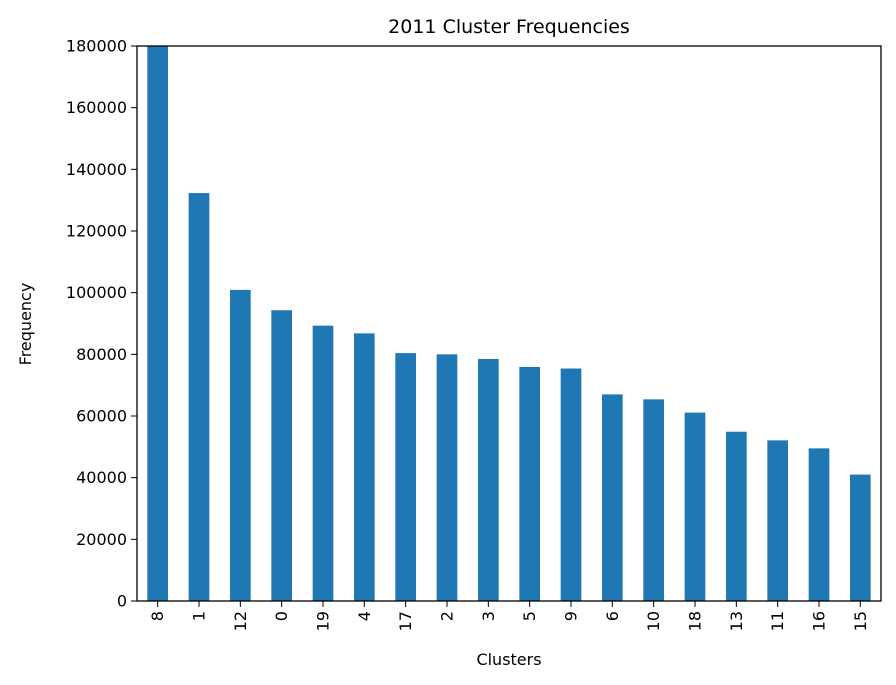 This screenshot has height=685, width=896. I want to click on x-tick-label: 16, so click(819, 621).